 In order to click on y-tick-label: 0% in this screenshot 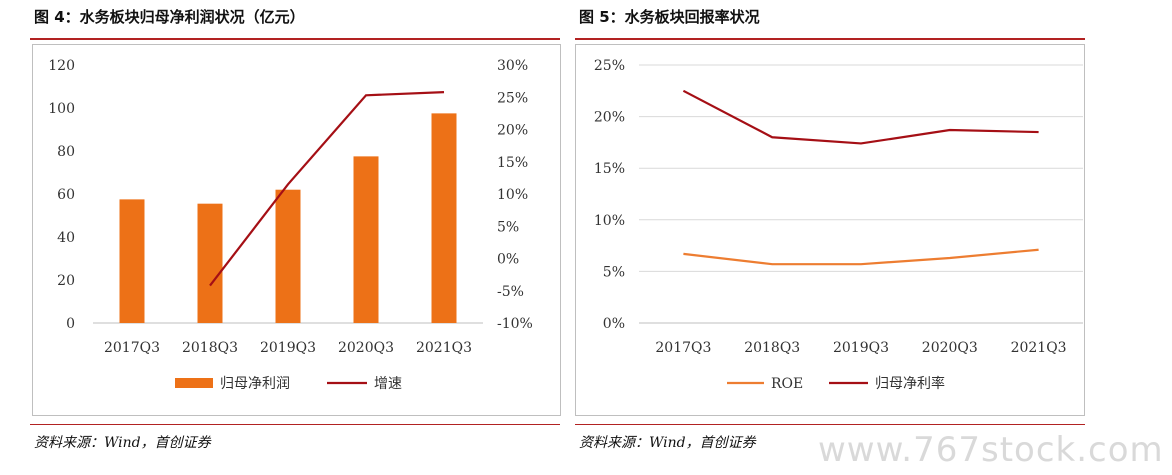, I will do `click(614, 324)`.